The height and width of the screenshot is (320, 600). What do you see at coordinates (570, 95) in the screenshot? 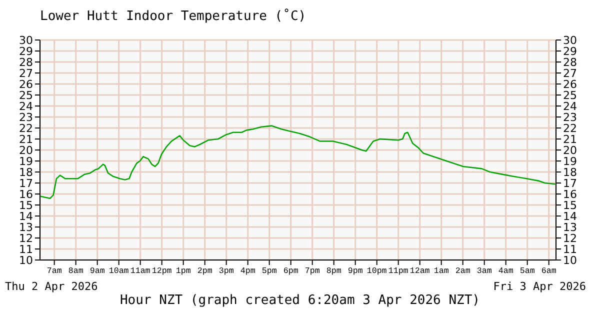
I see `y2-tick-label: 25` at bounding box center [570, 95].